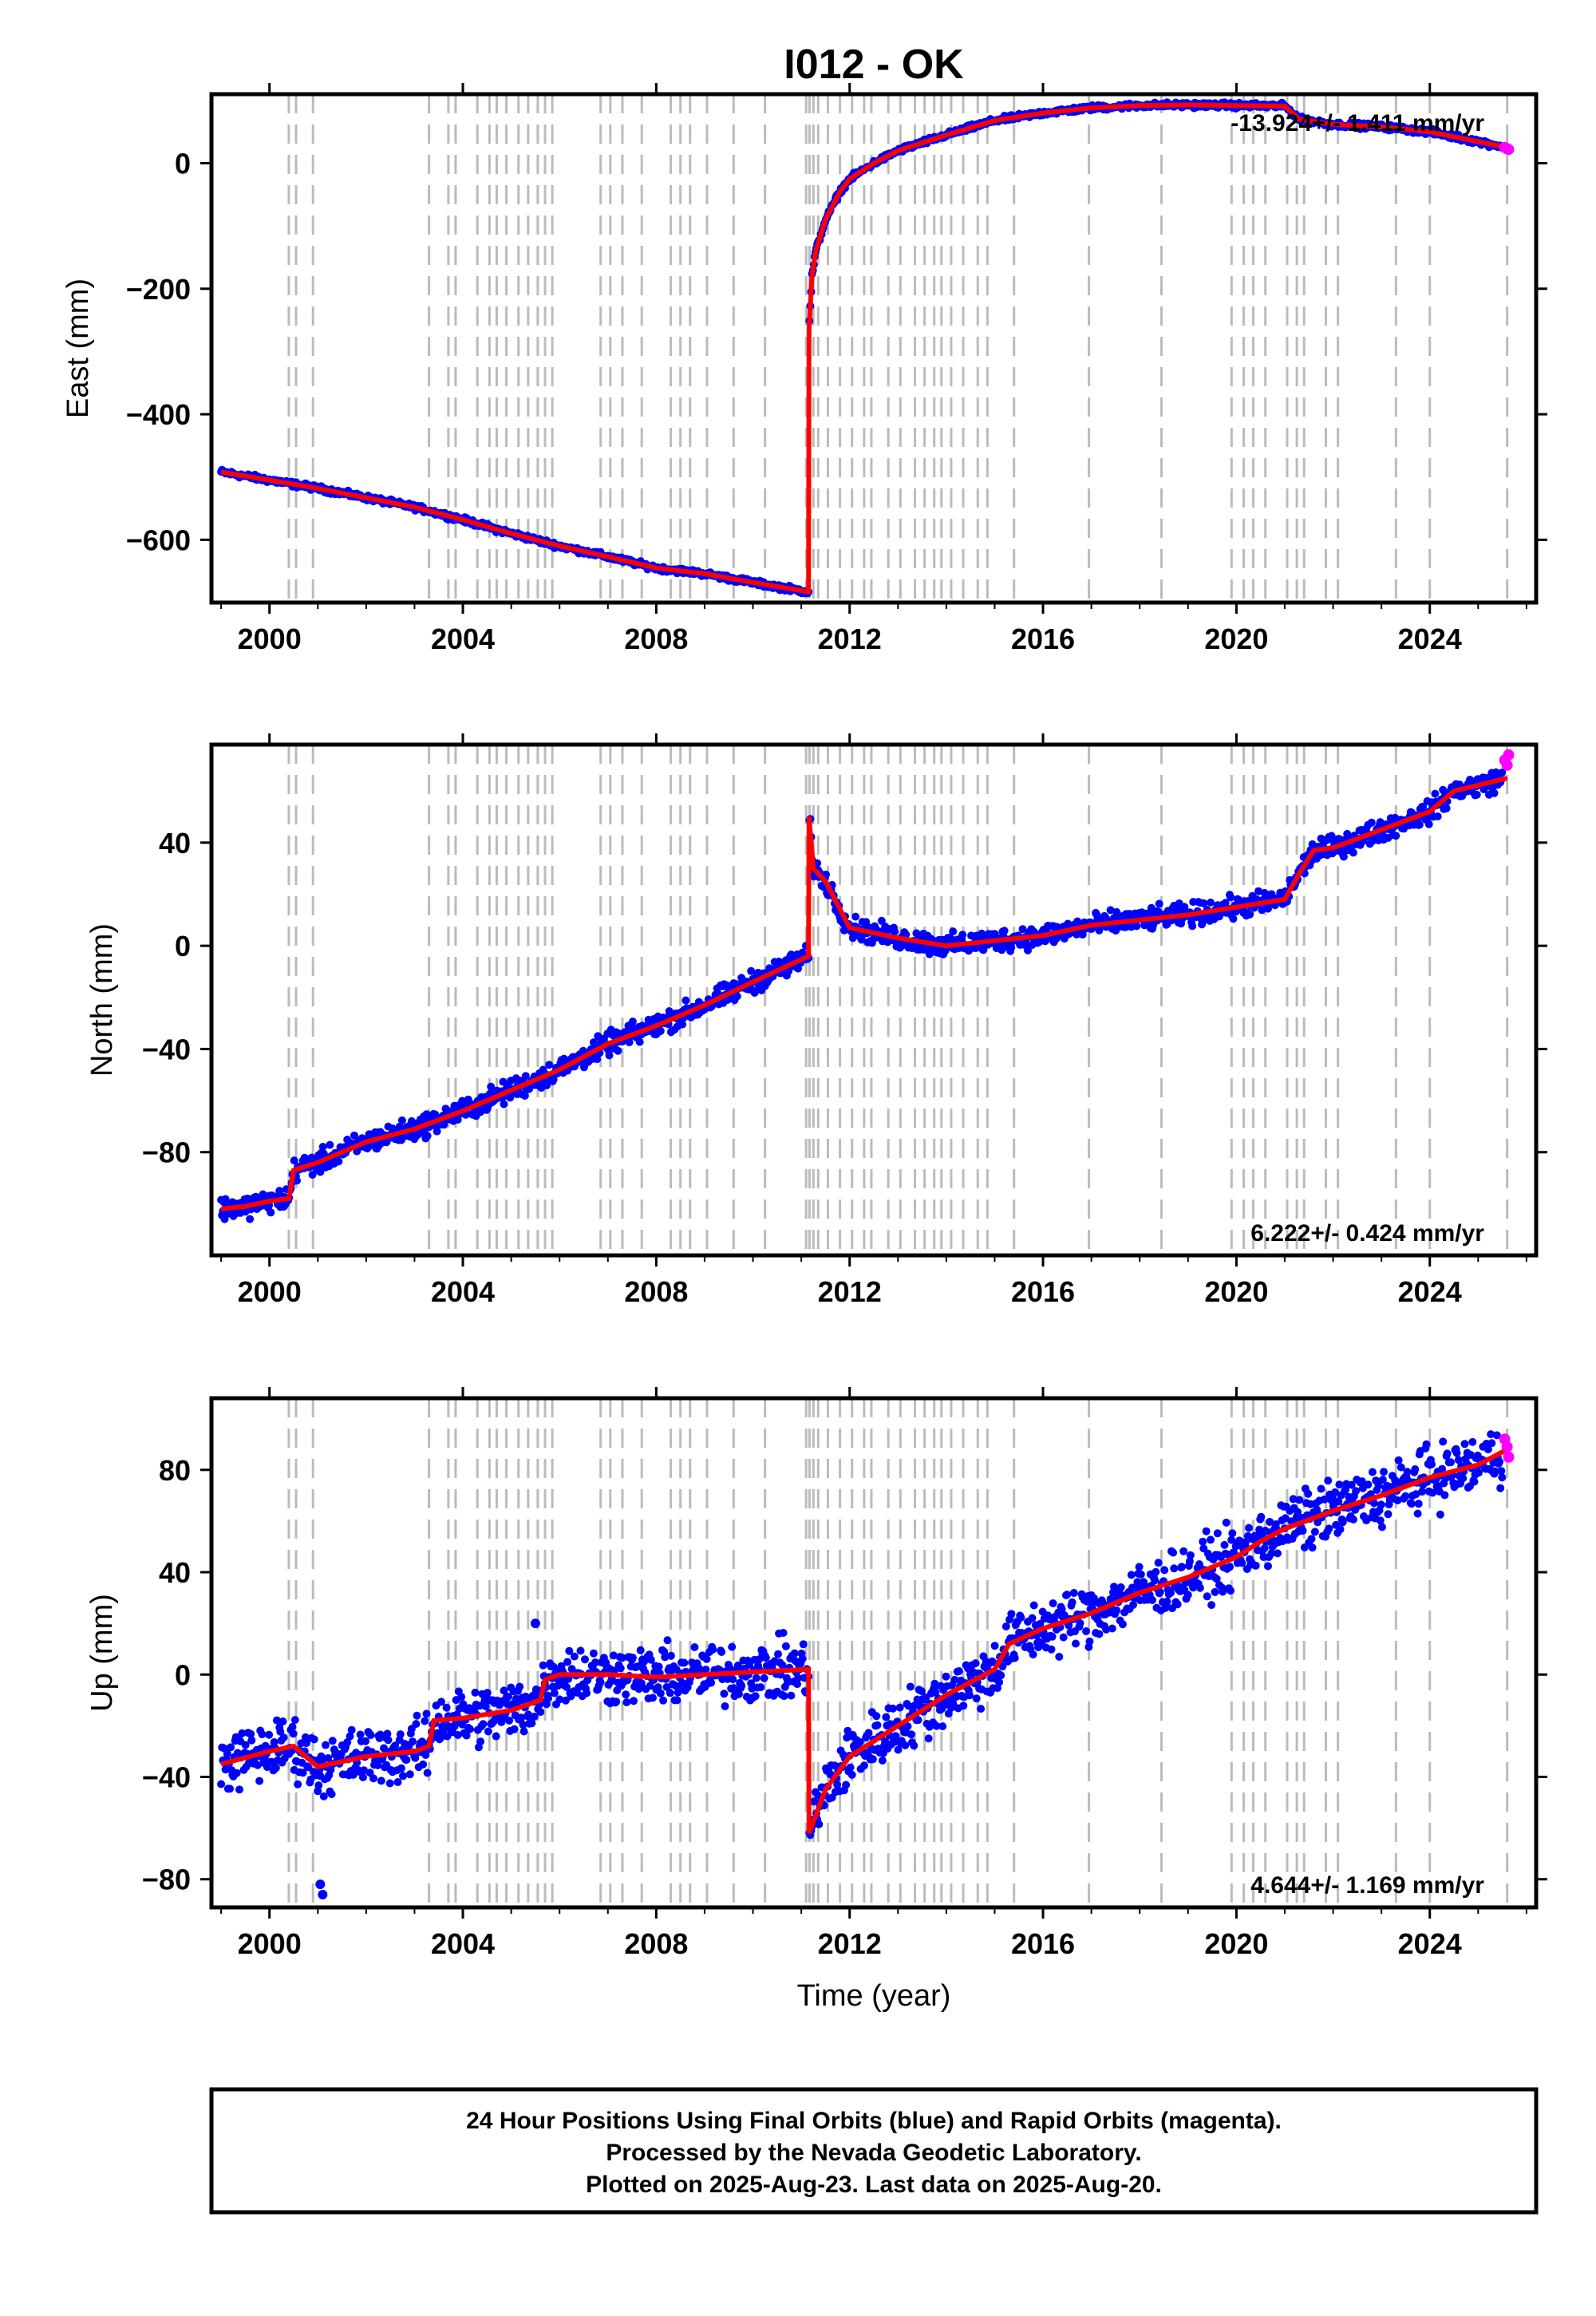 This screenshot has height=2316, width=1596. Describe the element at coordinates (1043, 1291) in the screenshot. I see `x-tick-label: 2016` at that location.